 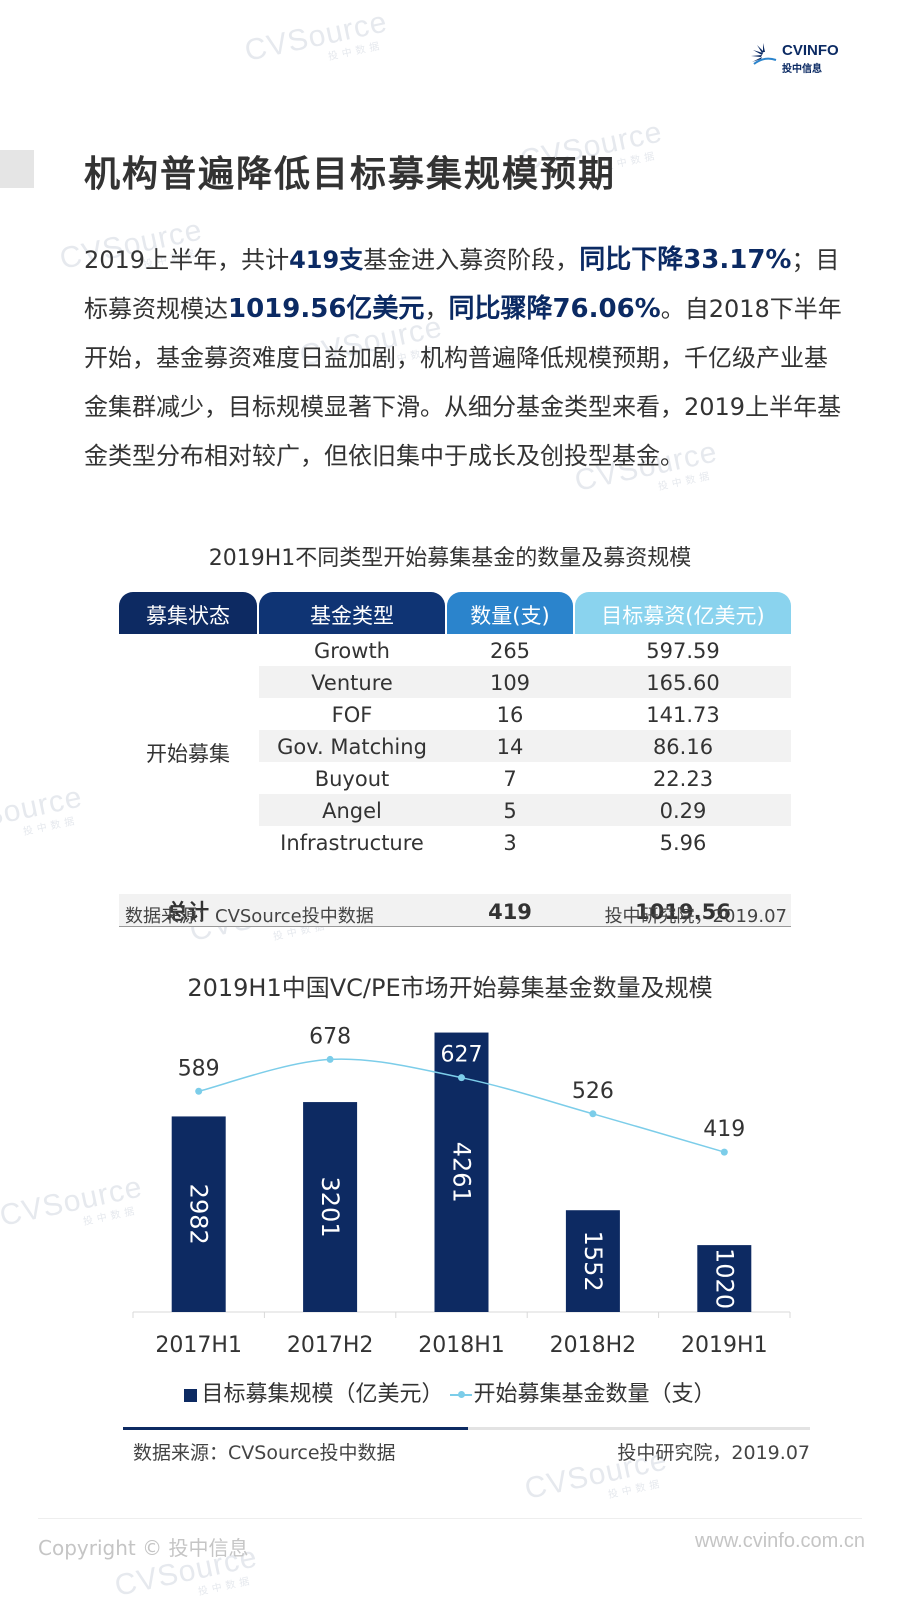 I want to click on title-marker, so click(x=17, y=169).